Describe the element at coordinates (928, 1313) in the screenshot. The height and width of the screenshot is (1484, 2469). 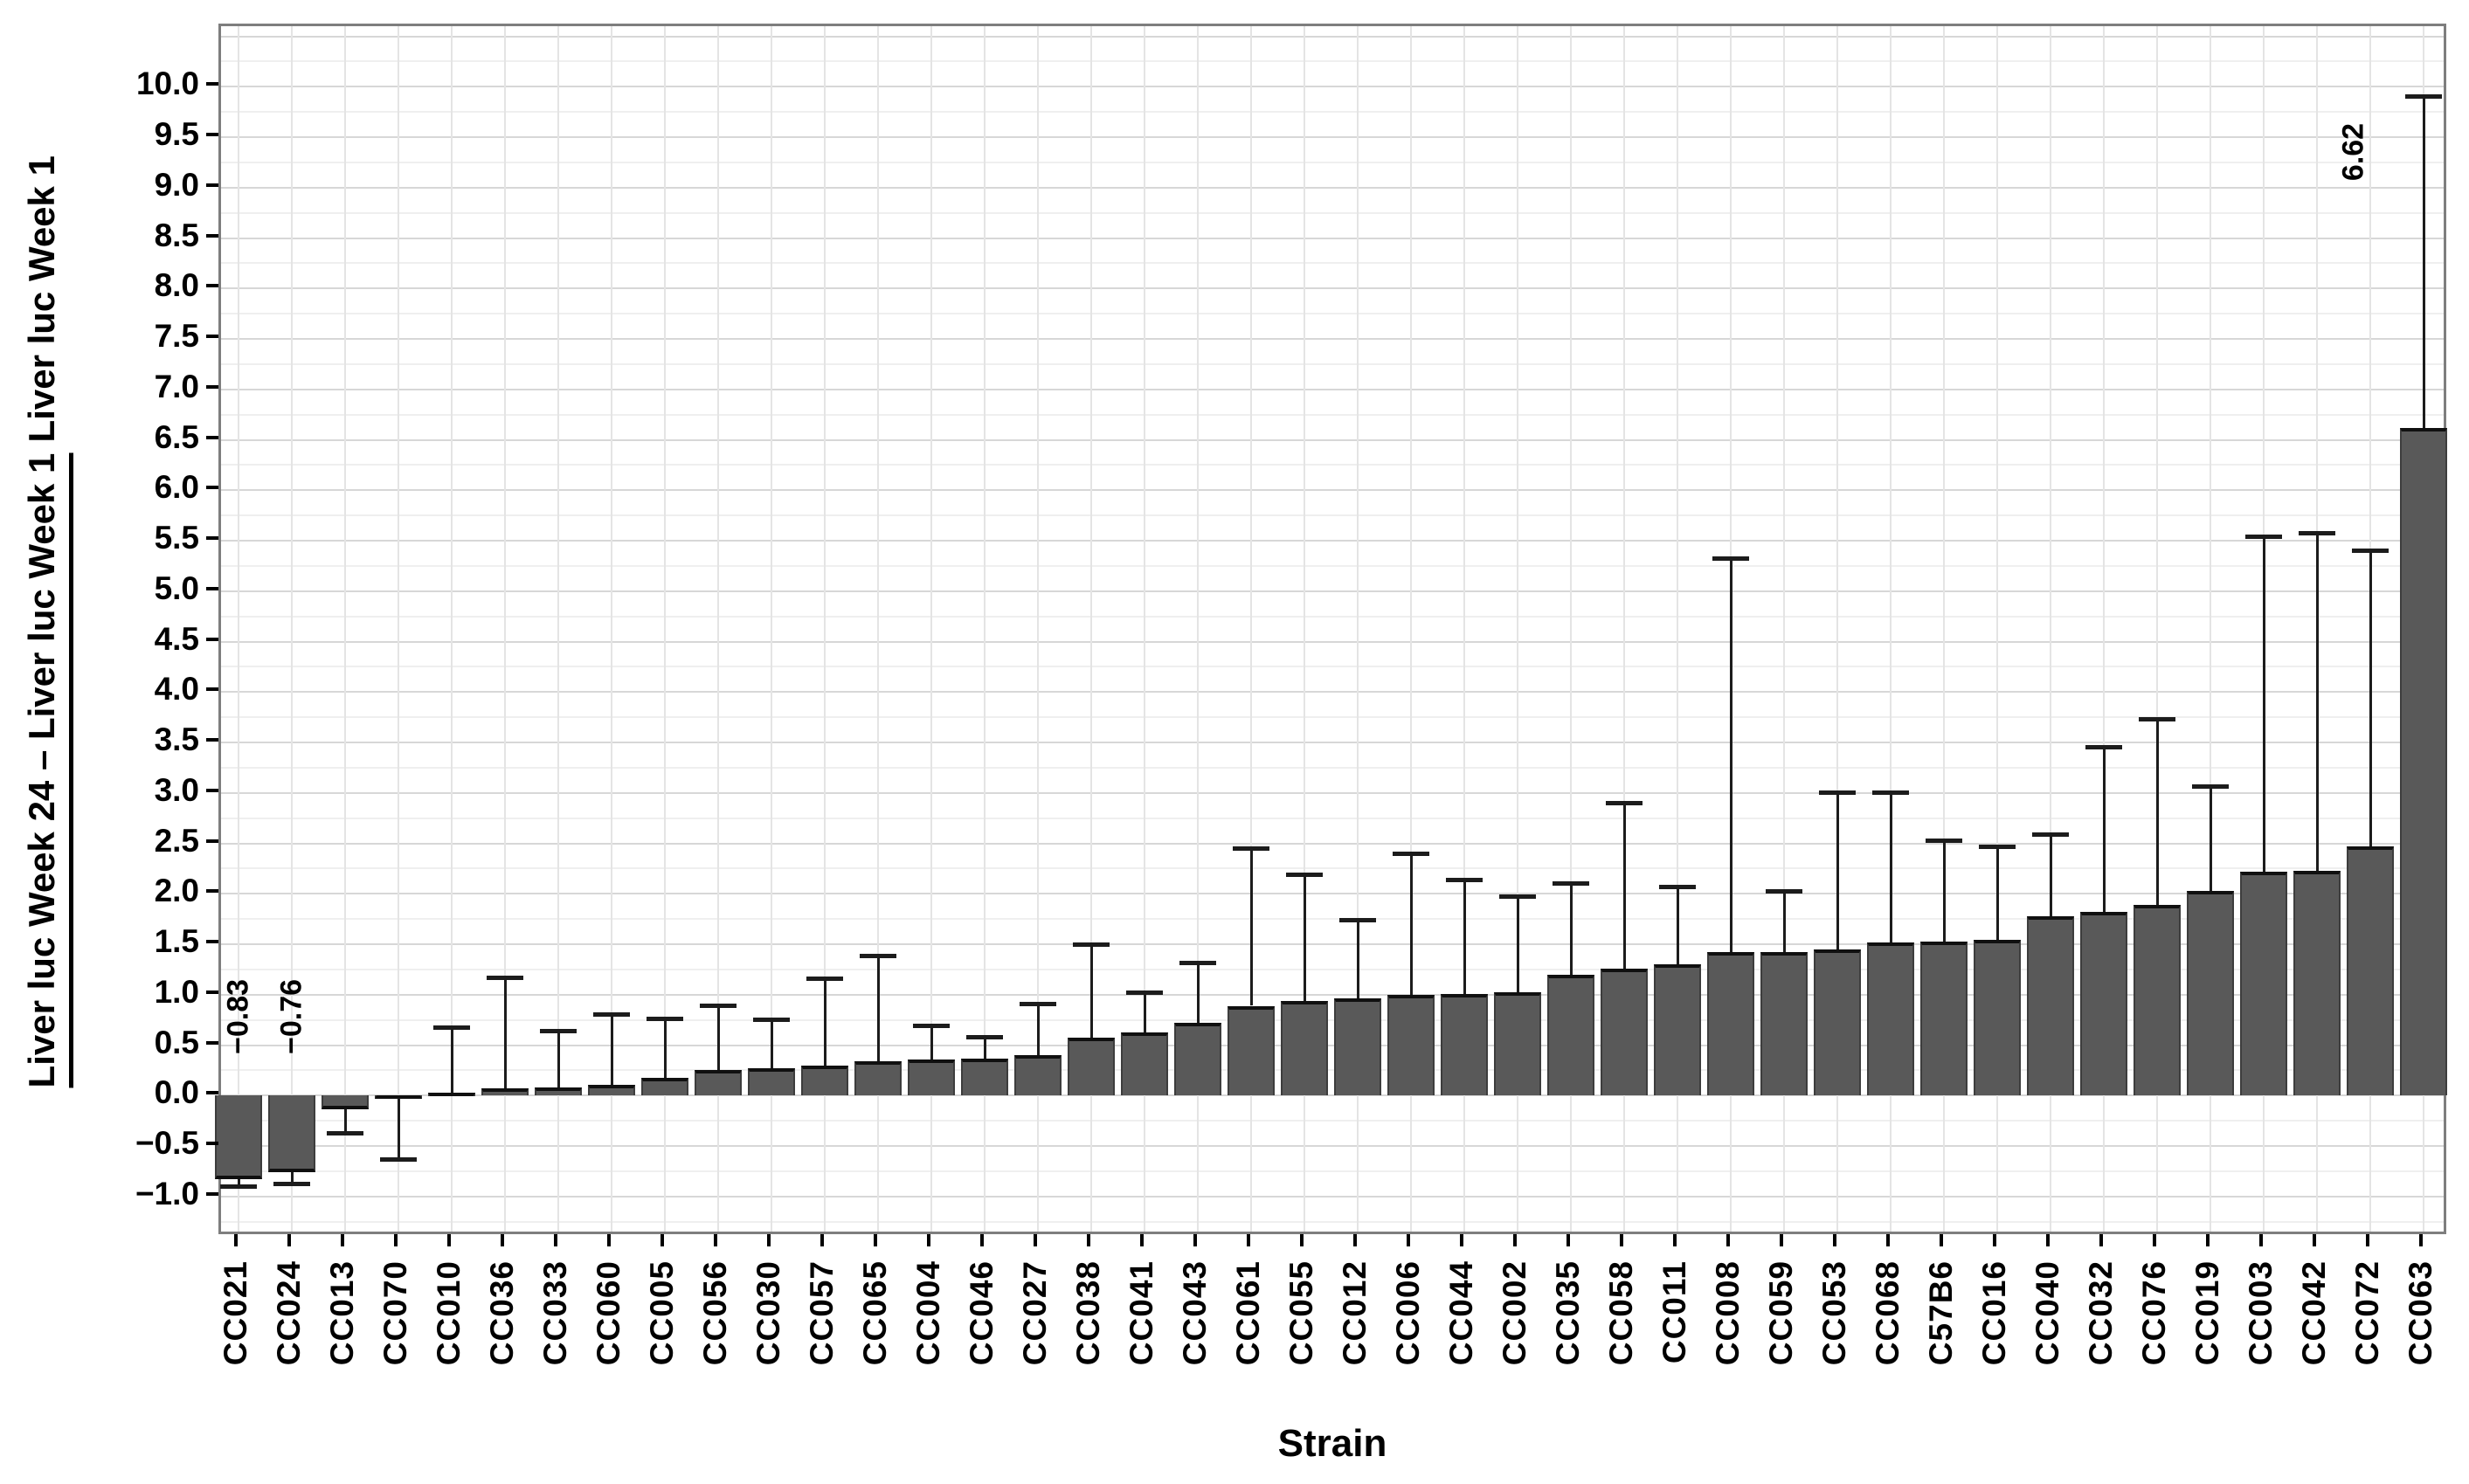
I see `x-tick-label: CC004` at that location.